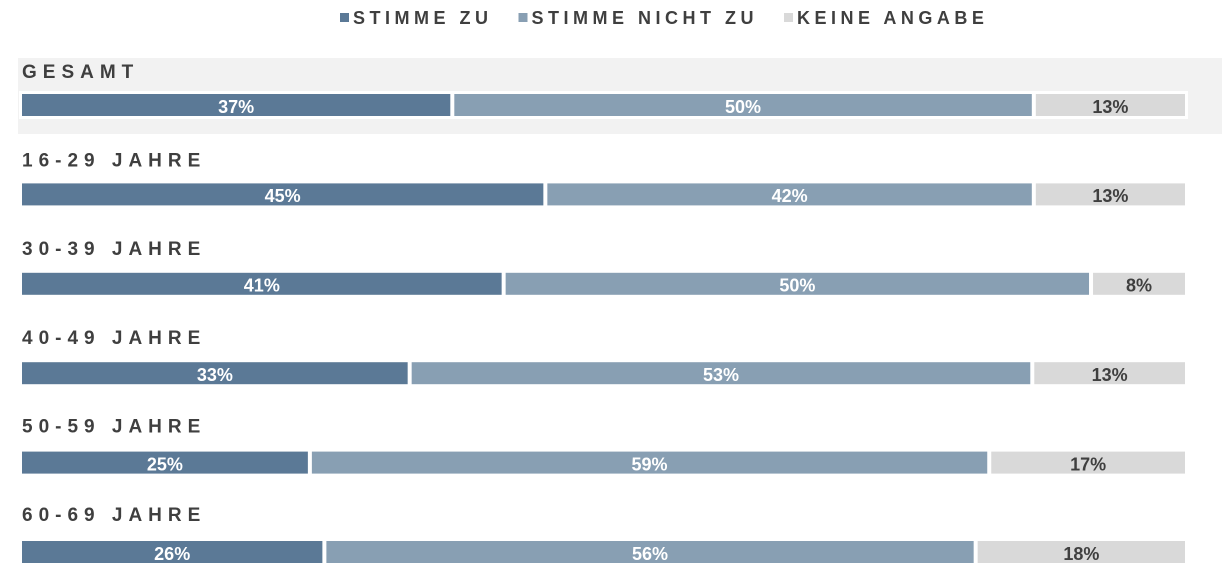 The height and width of the screenshot is (563, 1222). What do you see at coordinates (80, 72) in the screenshot?
I see `row-label: GESAMT` at bounding box center [80, 72].